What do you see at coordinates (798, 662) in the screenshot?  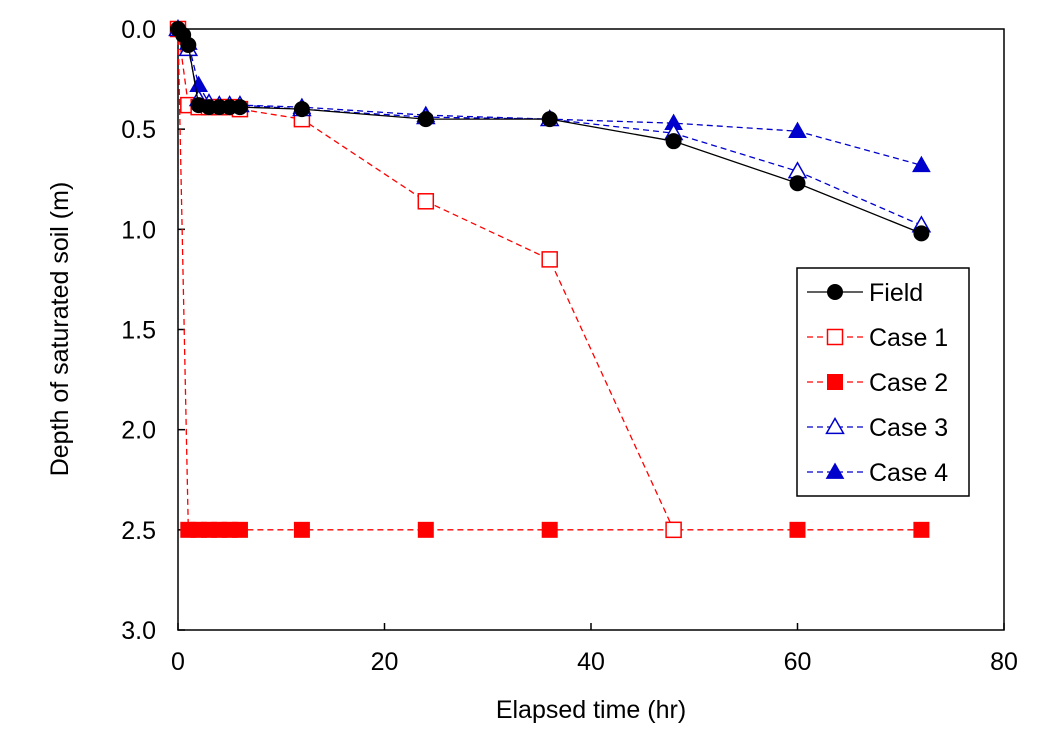 I see `x-tick-label: 60` at bounding box center [798, 662].